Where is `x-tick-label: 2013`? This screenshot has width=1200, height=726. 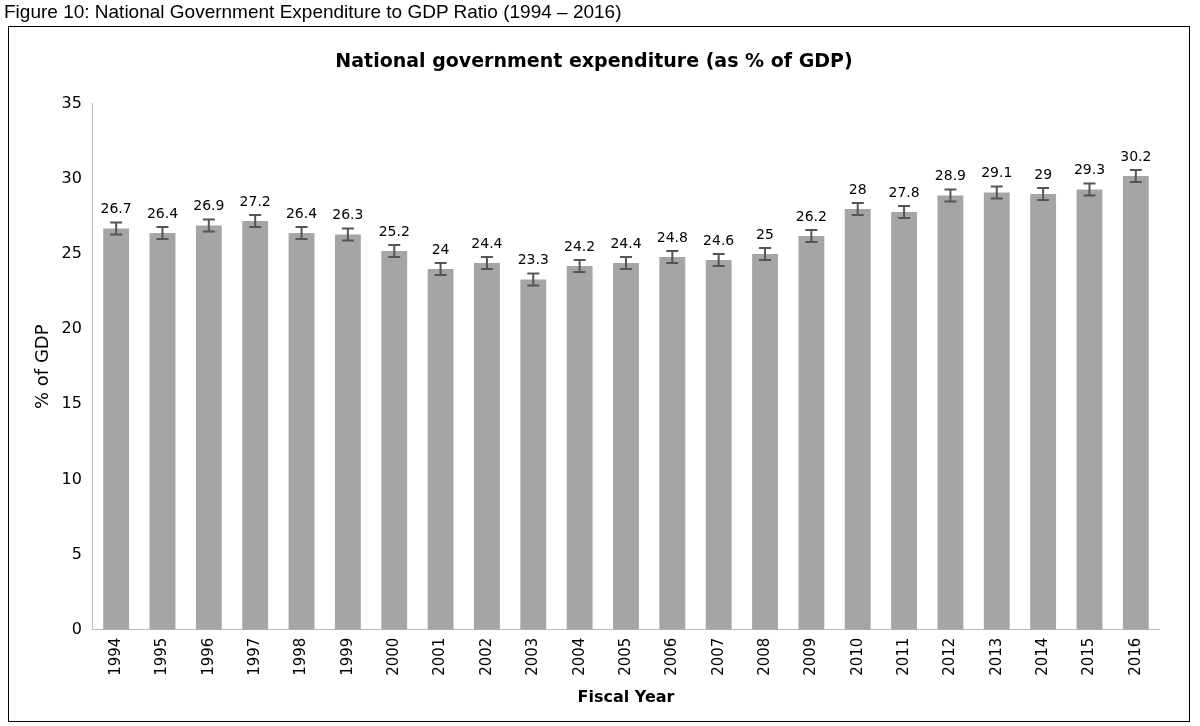
x-tick-label: 2013 is located at coordinates (995, 656).